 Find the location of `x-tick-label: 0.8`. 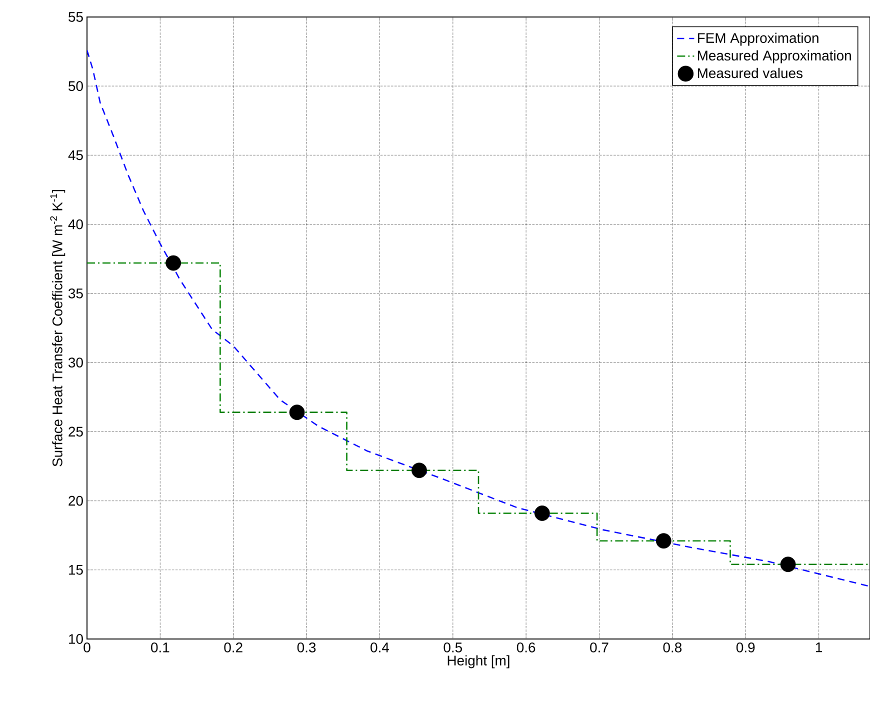

x-tick-label: 0.8 is located at coordinates (672, 647).